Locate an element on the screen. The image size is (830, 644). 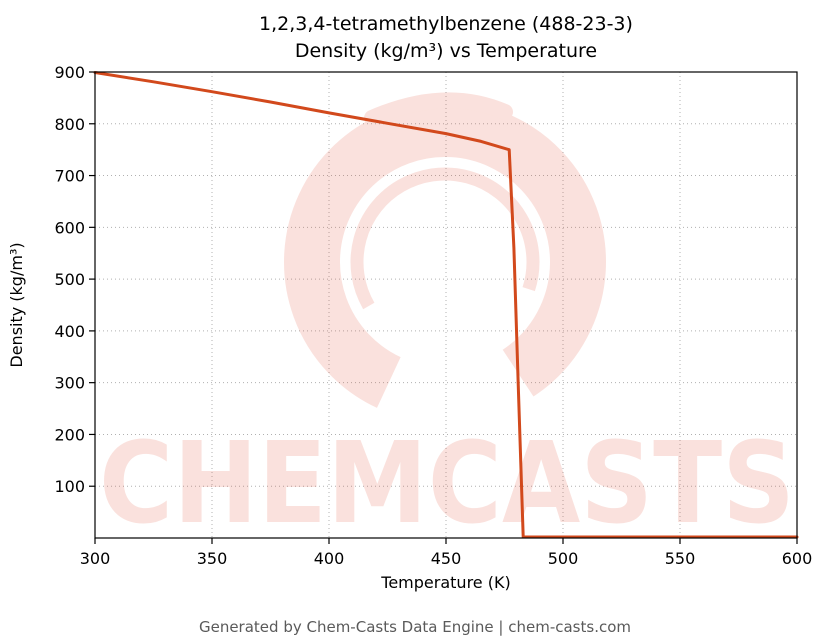
y-tick-label: 600 is located at coordinates (69, 227).